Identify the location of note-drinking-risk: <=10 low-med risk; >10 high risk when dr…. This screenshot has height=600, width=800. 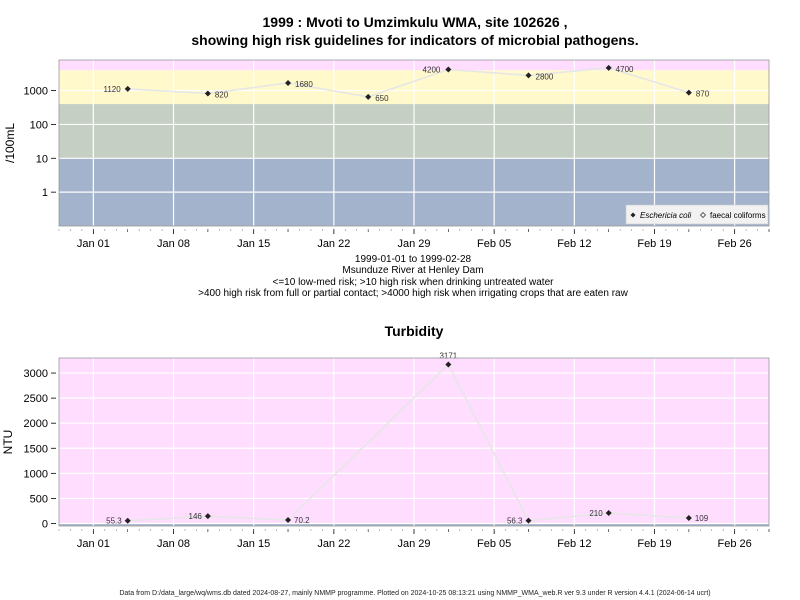
(414, 282).